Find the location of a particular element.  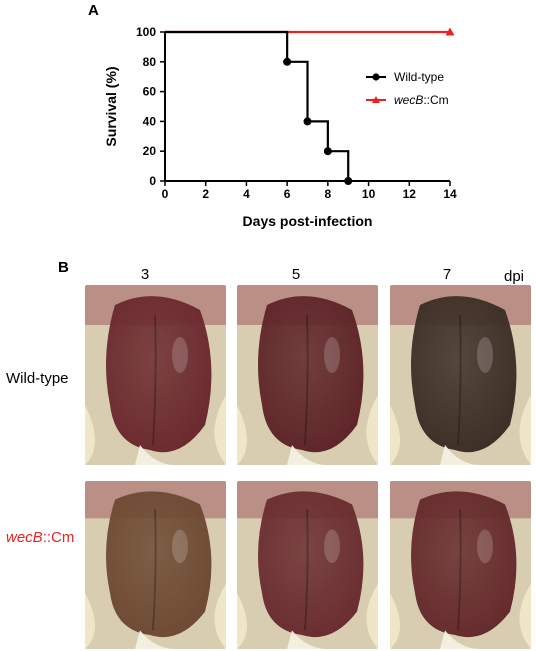

y-tick-label: 80 is located at coordinates (150, 62).